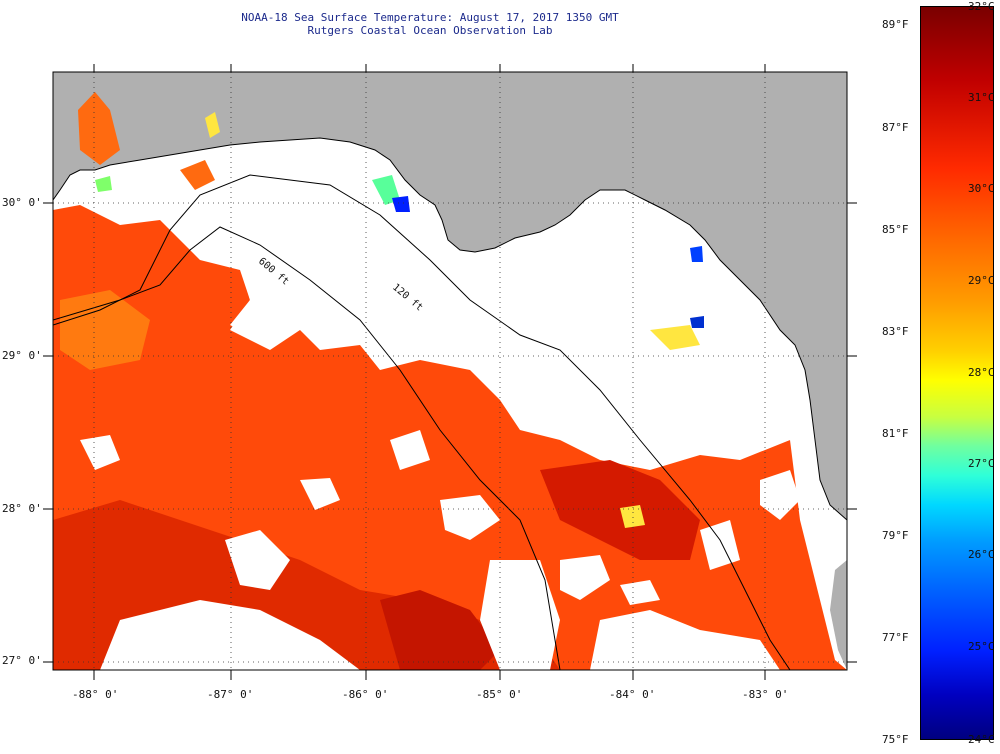 The width and height of the screenshot is (1000, 754). Describe the element at coordinates (981, 372) in the screenshot. I see `colorbar-c-label: 28°C` at that location.